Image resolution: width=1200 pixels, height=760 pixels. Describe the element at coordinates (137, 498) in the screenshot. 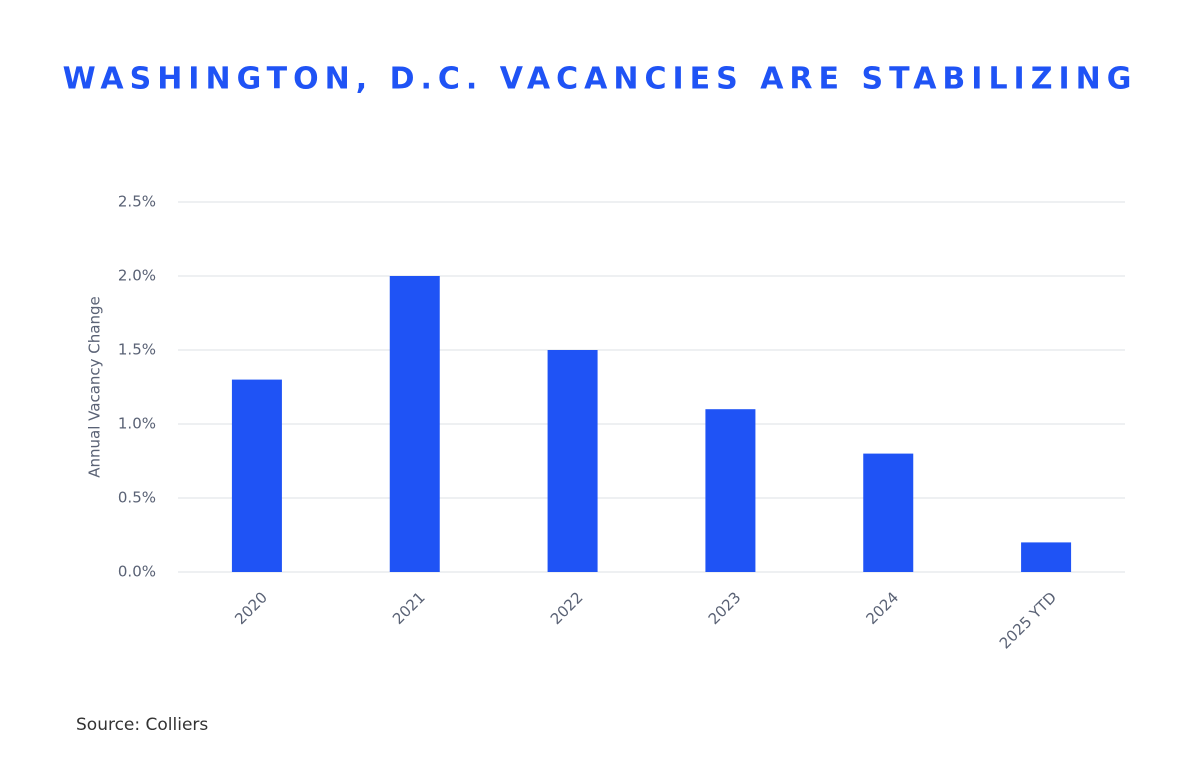

I see `y-tick-label: 0.5%` at that location.